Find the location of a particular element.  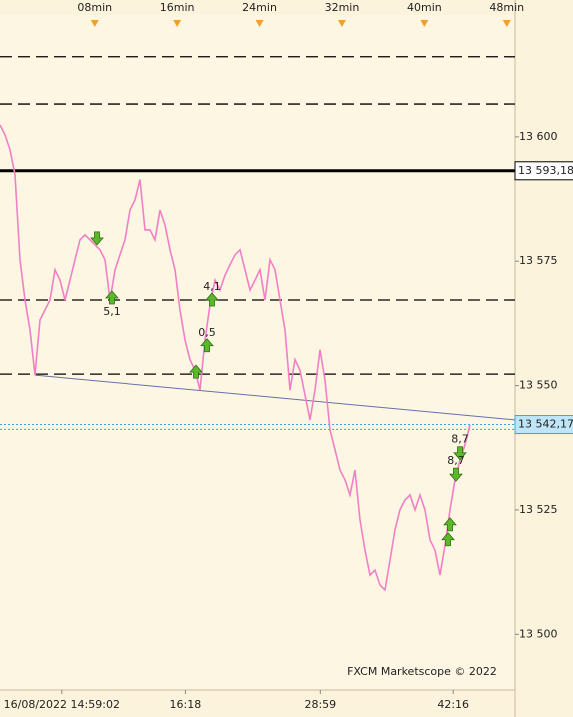

x-tick-label: 16min is located at coordinates (177, 7).